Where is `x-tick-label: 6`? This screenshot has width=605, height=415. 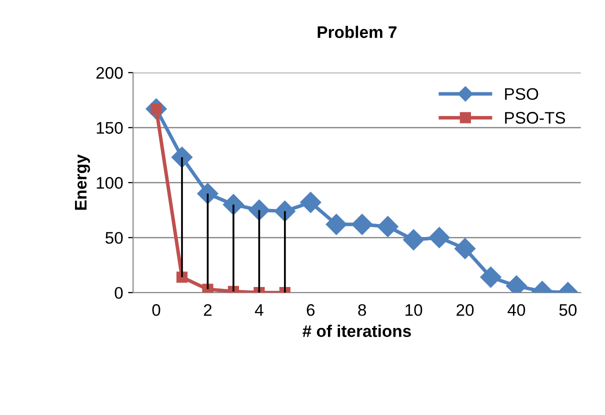 x-tick-label: 6 is located at coordinates (310, 310).